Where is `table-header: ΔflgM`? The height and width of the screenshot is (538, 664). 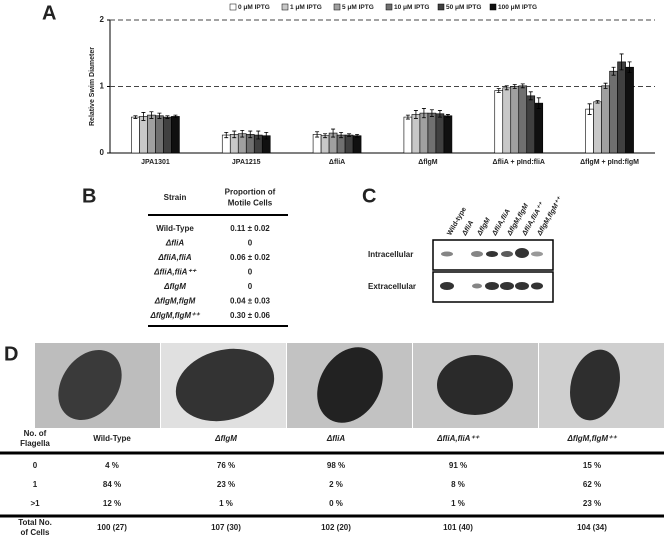
table-header: ΔflgM is located at coordinates (225, 438).